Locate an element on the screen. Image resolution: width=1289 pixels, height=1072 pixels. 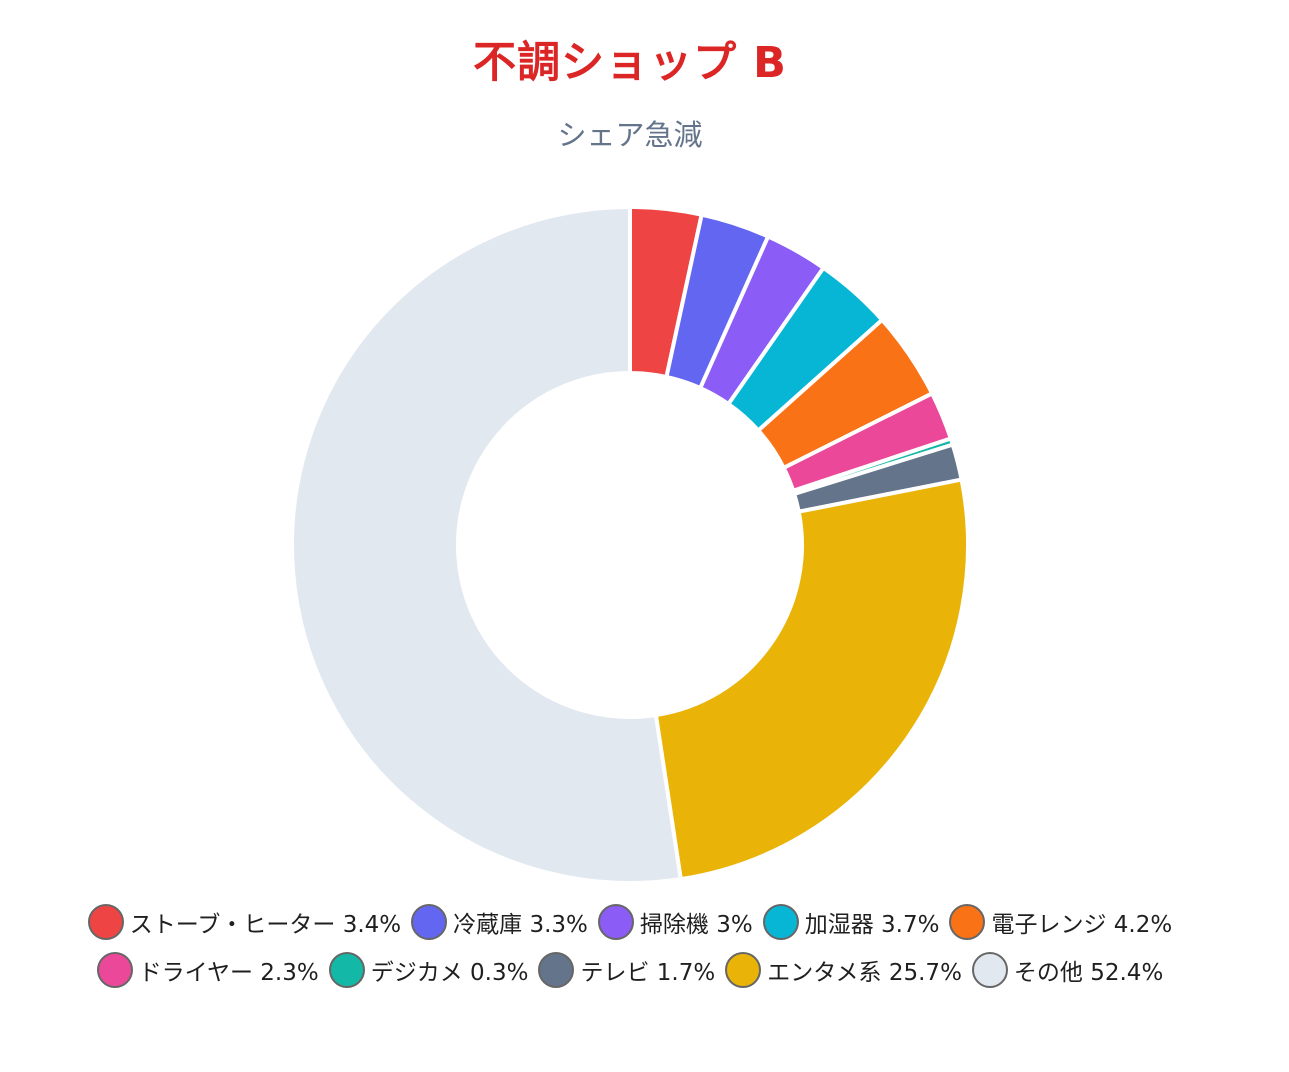
donut-slice is located at coordinates (811, 679).